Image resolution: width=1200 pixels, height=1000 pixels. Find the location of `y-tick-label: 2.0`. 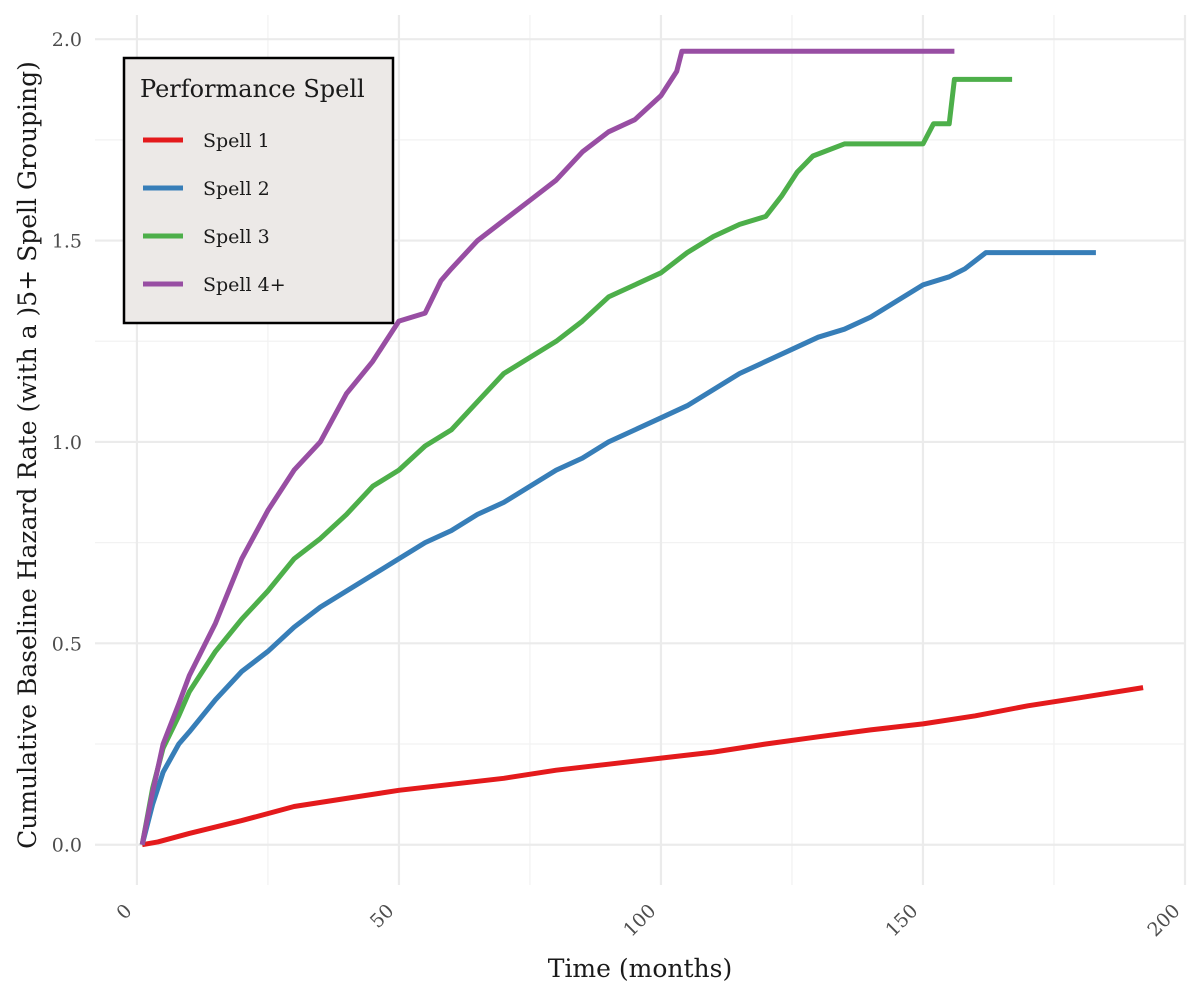

y-tick-label: 2.0 is located at coordinates (67, 40).